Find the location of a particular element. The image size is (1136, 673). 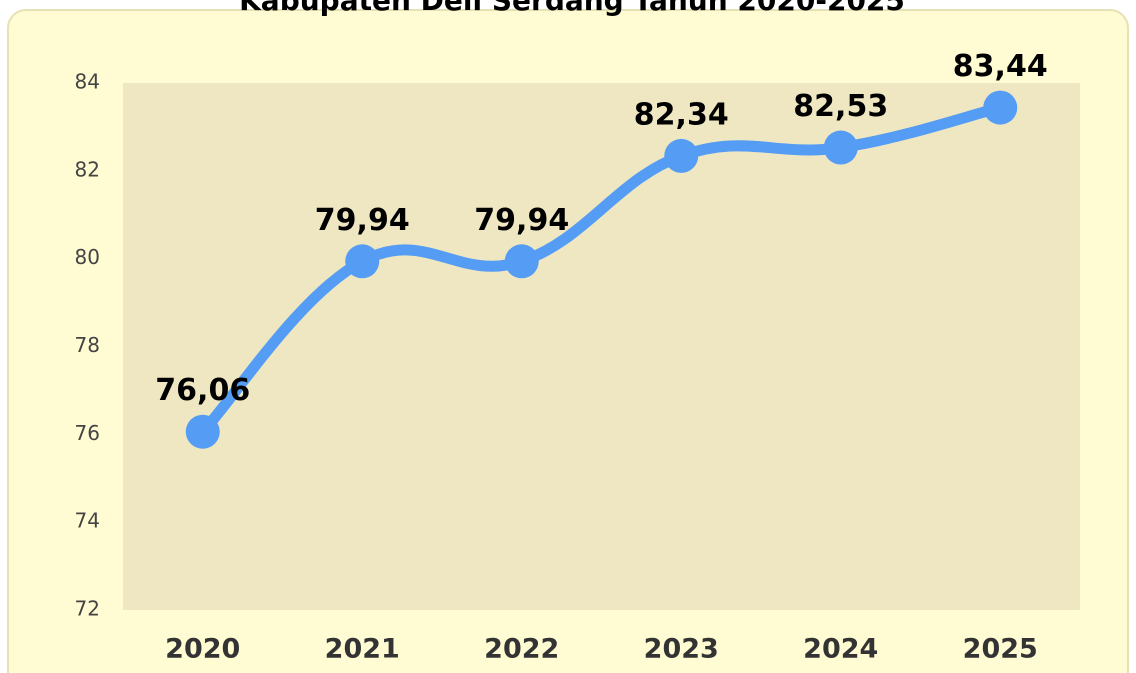

value-label: 82,53 is located at coordinates (840, 106).